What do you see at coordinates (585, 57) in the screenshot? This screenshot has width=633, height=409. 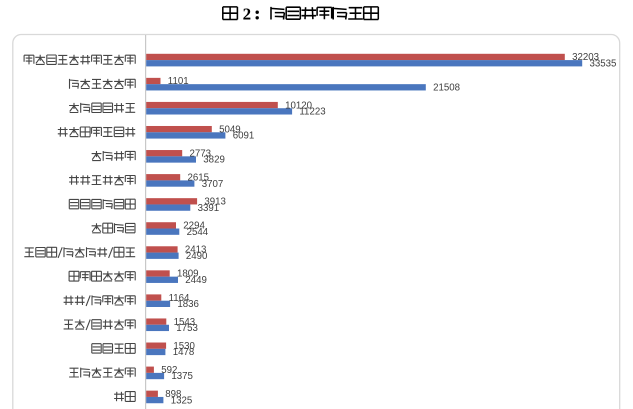 I see `svg-text: 32203` at bounding box center [585, 57].